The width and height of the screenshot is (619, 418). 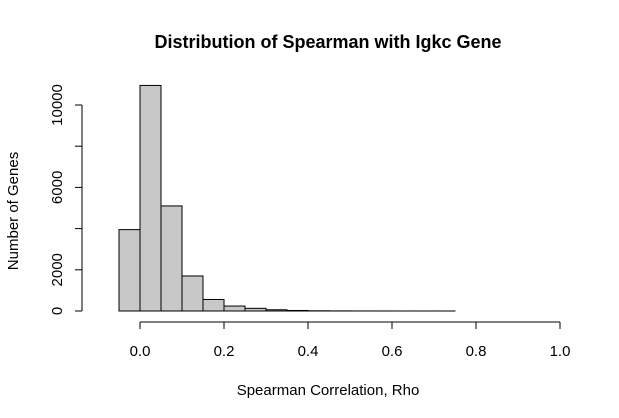 I want to click on y-tick-label: 0, so click(x=57, y=311).